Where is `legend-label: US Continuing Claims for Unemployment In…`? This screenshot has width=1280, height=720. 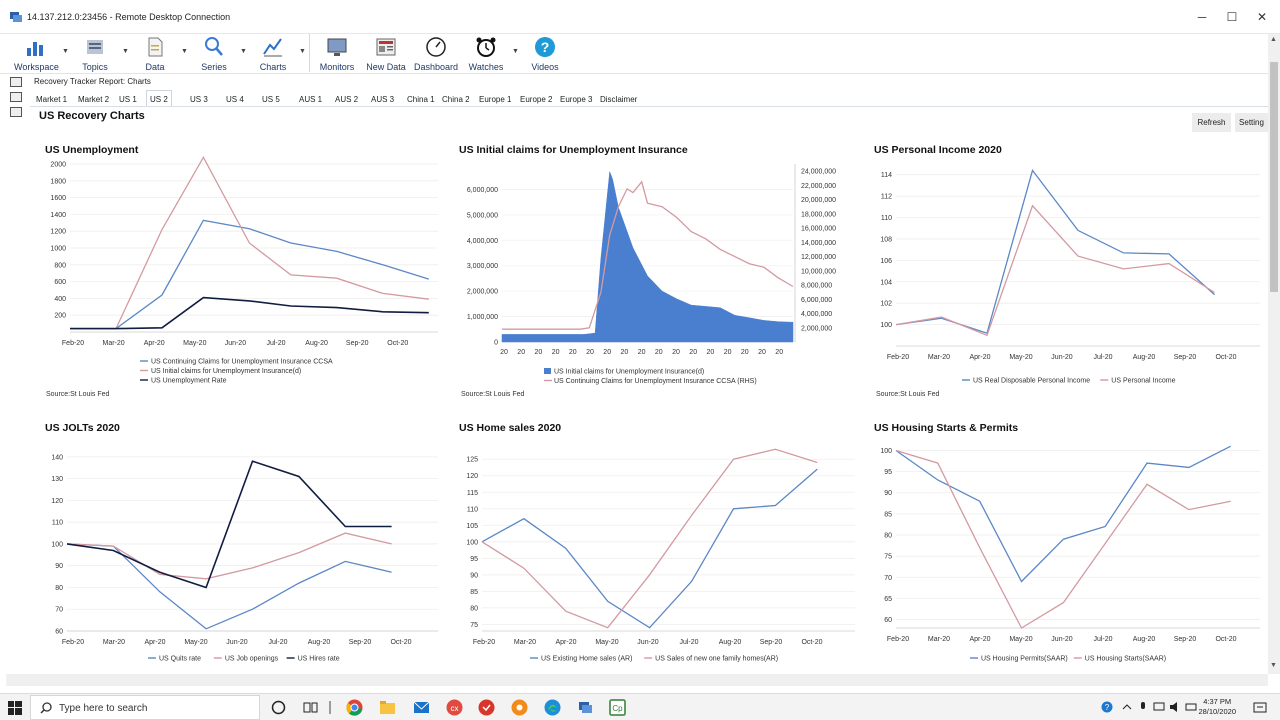
legend-label: US Continuing Claims for Unemployment In… is located at coordinates (655, 381).